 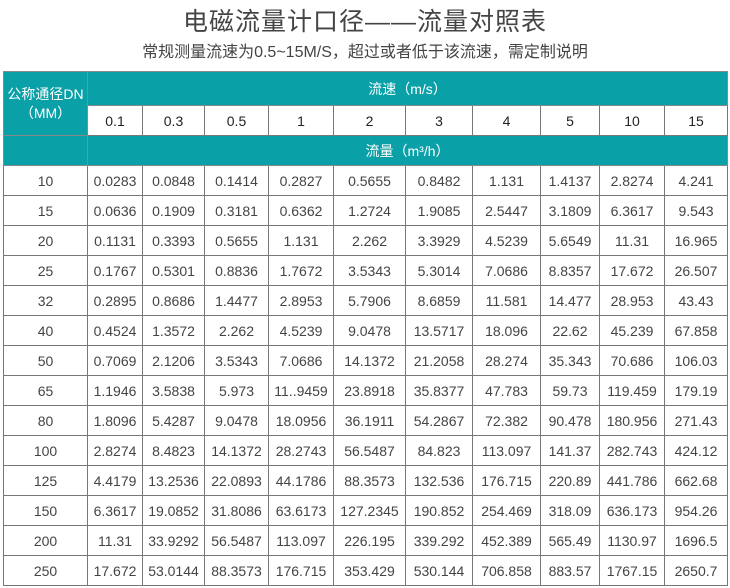 I want to click on page-title: 电磁流量计口径——流量对照表, so click(x=364, y=22).